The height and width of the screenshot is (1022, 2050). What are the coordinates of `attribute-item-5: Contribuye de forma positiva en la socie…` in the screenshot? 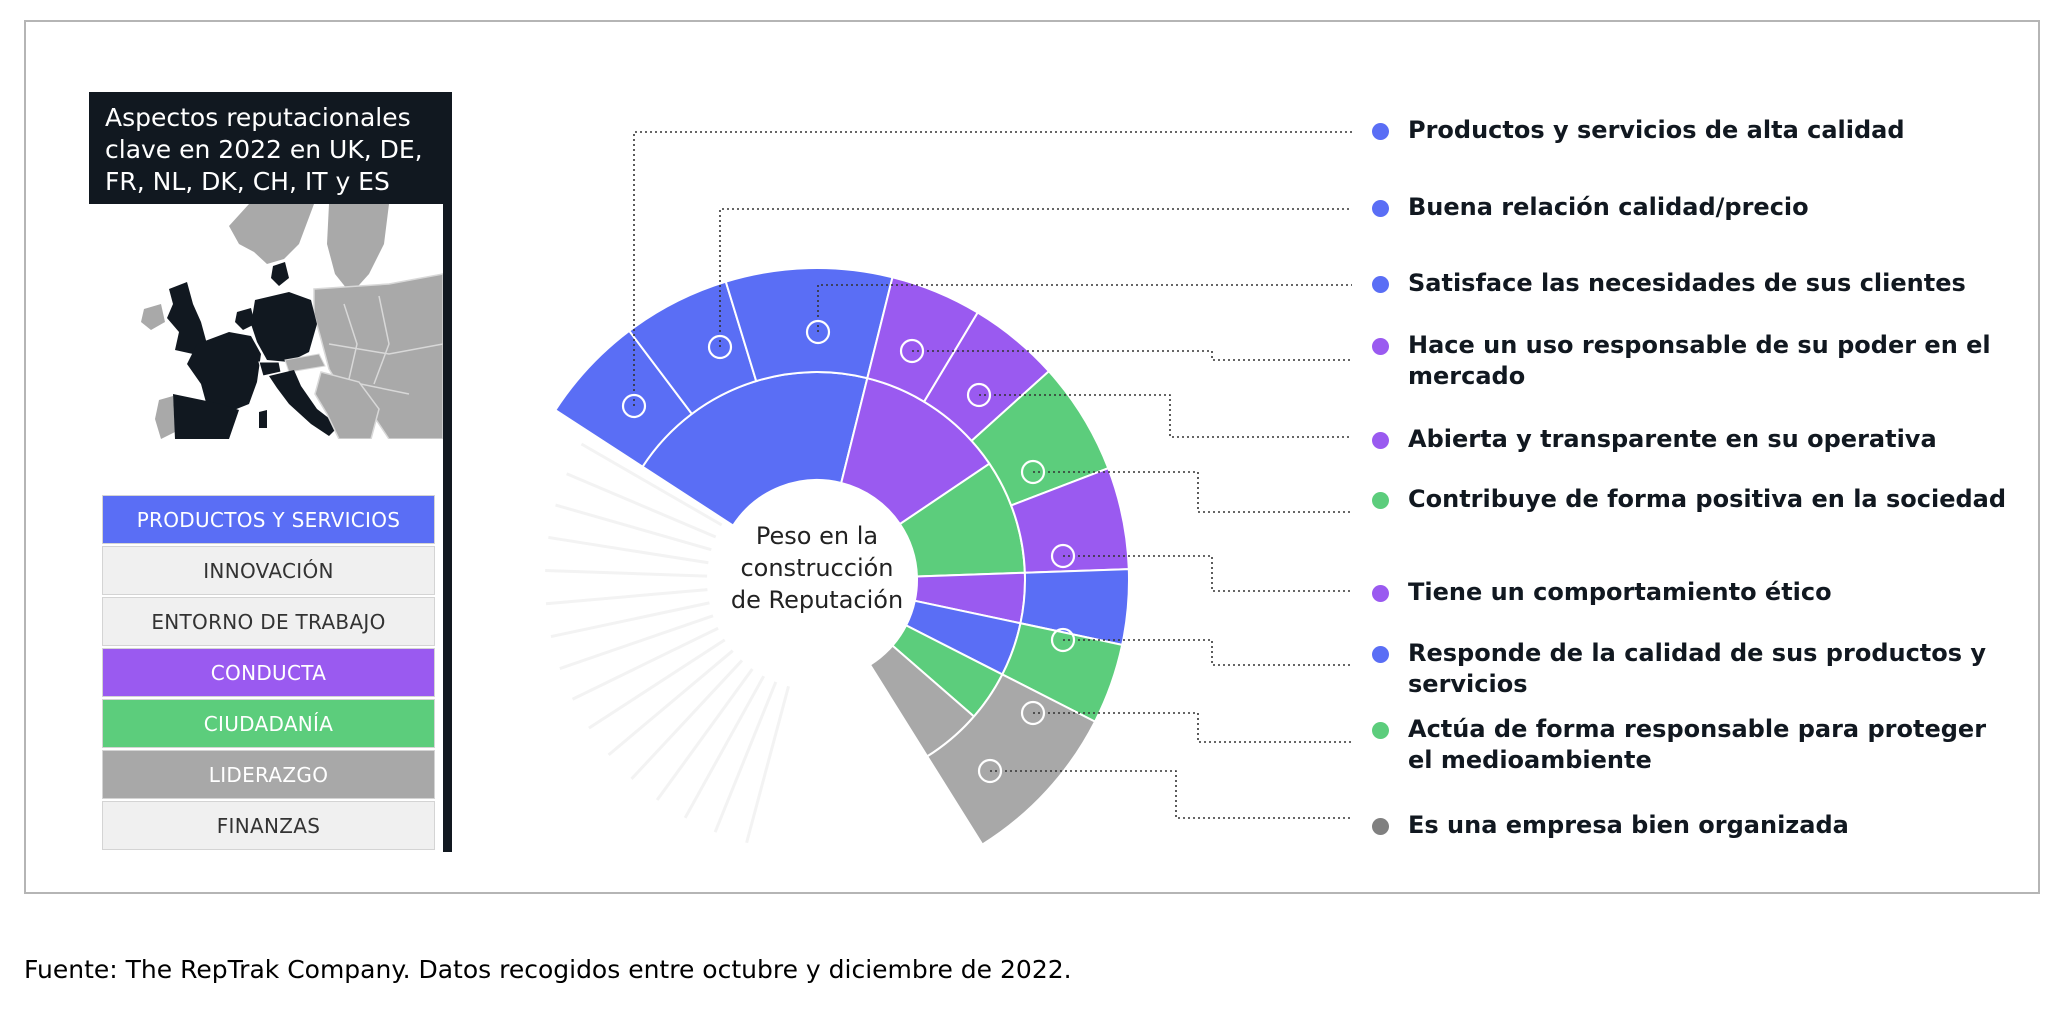 It's located at (1692, 499).